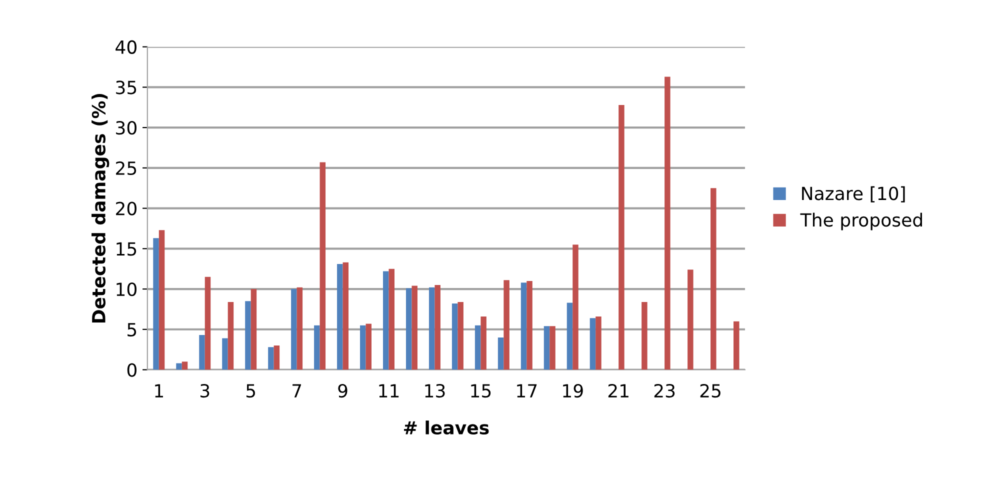  What do you see at coordinates (446, 427) in the screenshot?
I see `x-axis-title: # leaves` at bounding box center [446, 427].